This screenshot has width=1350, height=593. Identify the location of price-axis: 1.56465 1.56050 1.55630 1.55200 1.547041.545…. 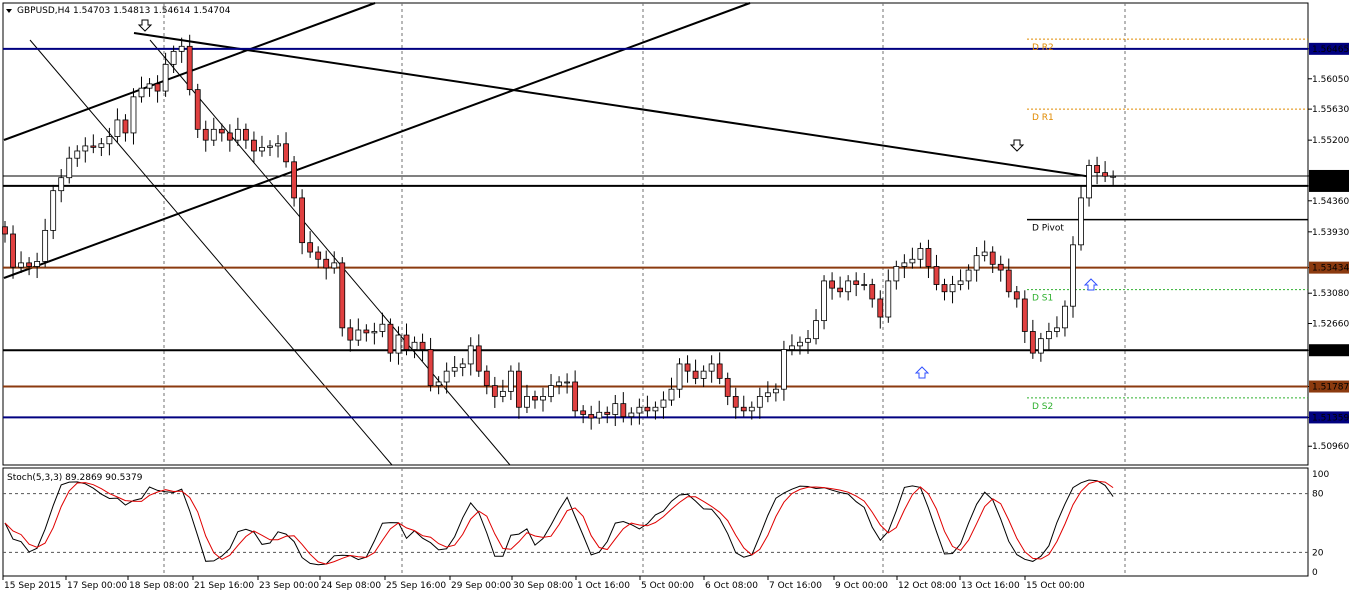
(1328, 247).